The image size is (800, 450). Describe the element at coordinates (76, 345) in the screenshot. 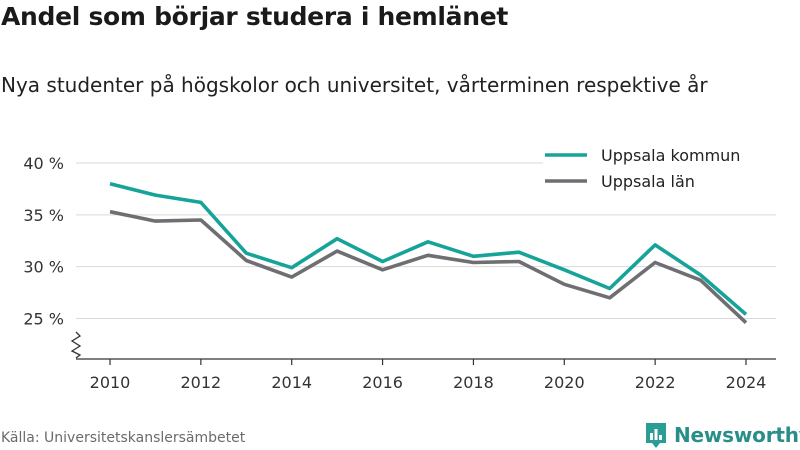

I see `y-axis-break-icon` at that location.